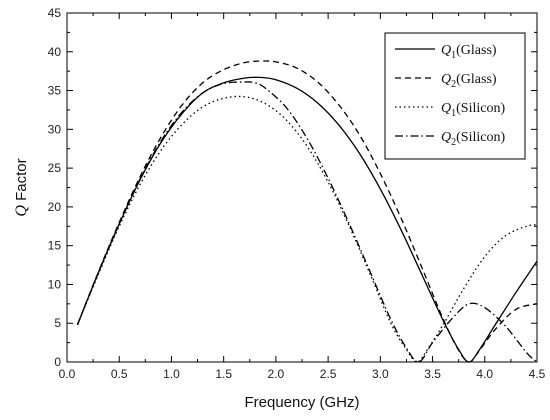 The width and height of the screenshot is (550, 420). I want to click on y-tick-label: 0, so click(57, 362).